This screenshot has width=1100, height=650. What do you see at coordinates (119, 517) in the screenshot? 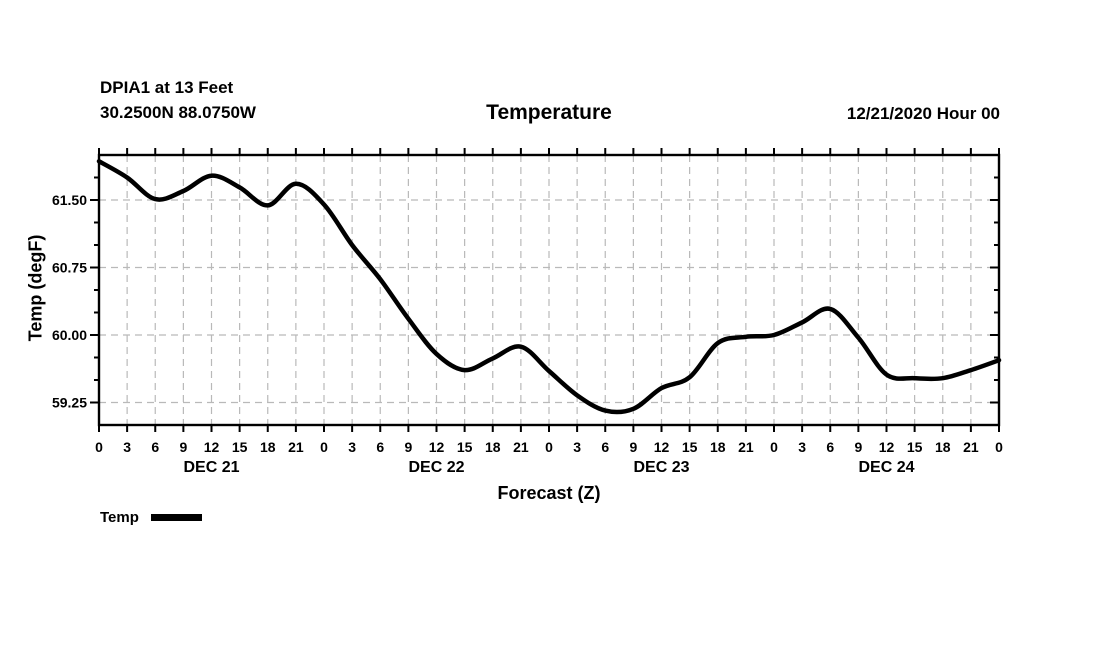
I see `legend-temp-label: Temp` at bounding box center [119, 517].